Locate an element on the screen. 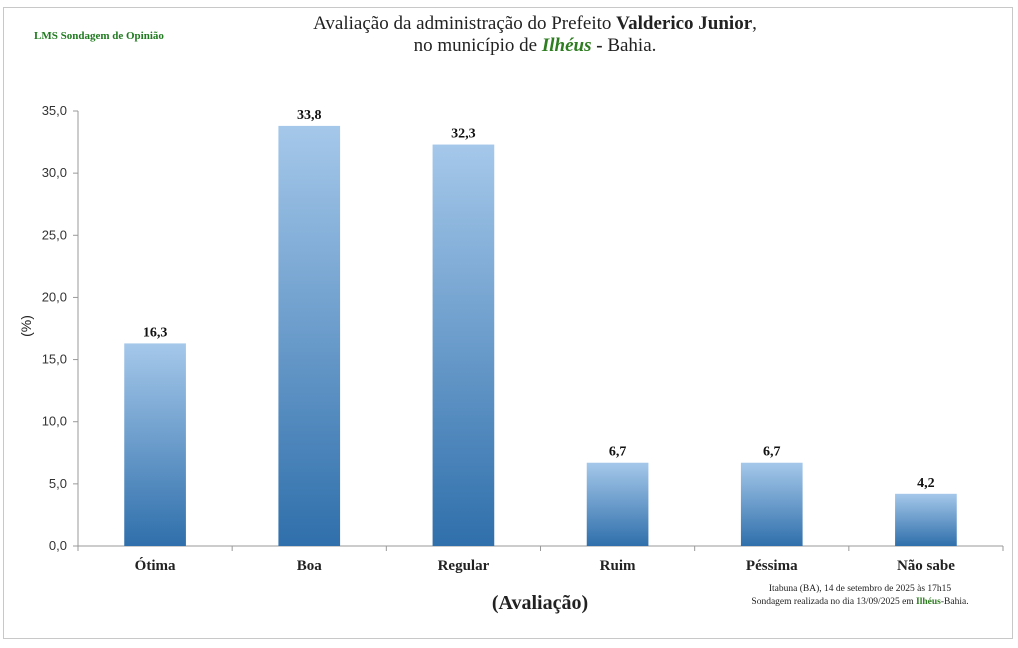 The image size is (1018, 648). y-tick-label: 0,0 is located at coordinates (58, 545).